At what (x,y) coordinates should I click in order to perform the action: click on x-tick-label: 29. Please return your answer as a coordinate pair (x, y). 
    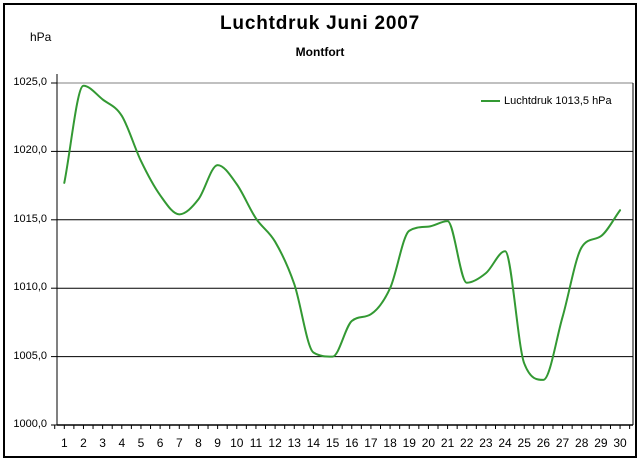
    Looking at the image, I should click on (601, 443).